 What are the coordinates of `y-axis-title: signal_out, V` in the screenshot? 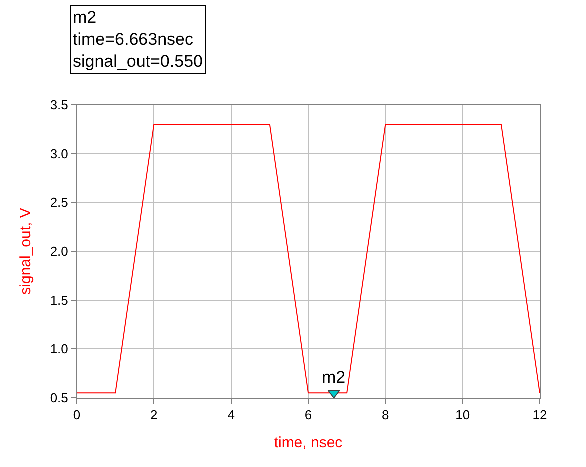 It's located at (26, 251).